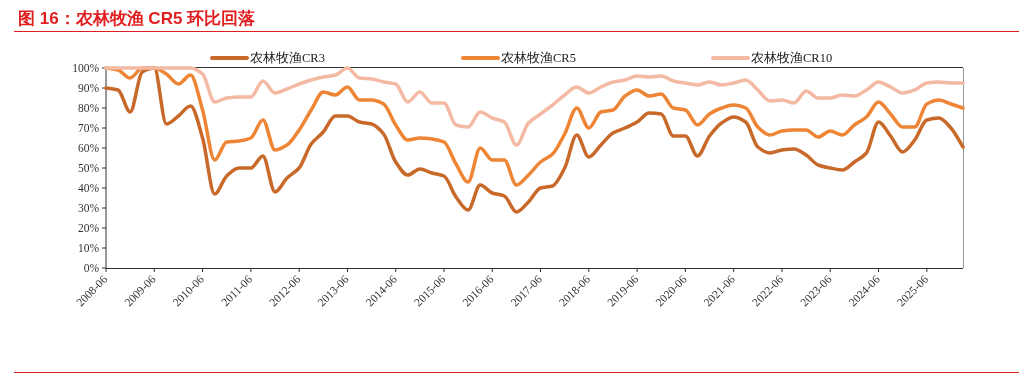 This screenshot has width=1033, height=379. What do you see at coordinates (86, 68) in the screenshot?
I see `y-tick-label: 100%` at bounding box center [86, 68].